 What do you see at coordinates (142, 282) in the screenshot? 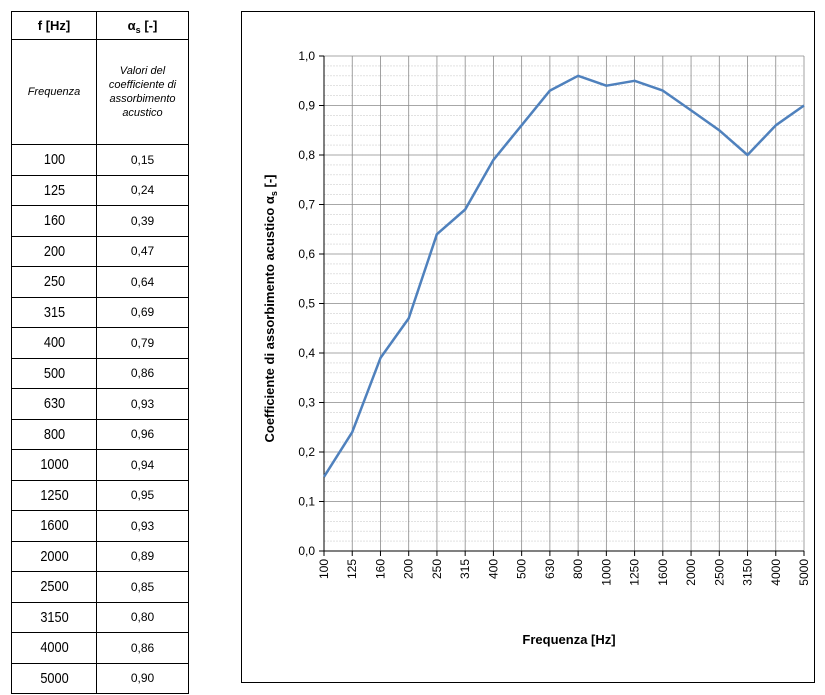
I see `alpha-cell: 0,64` at bounding box center [142, 282].